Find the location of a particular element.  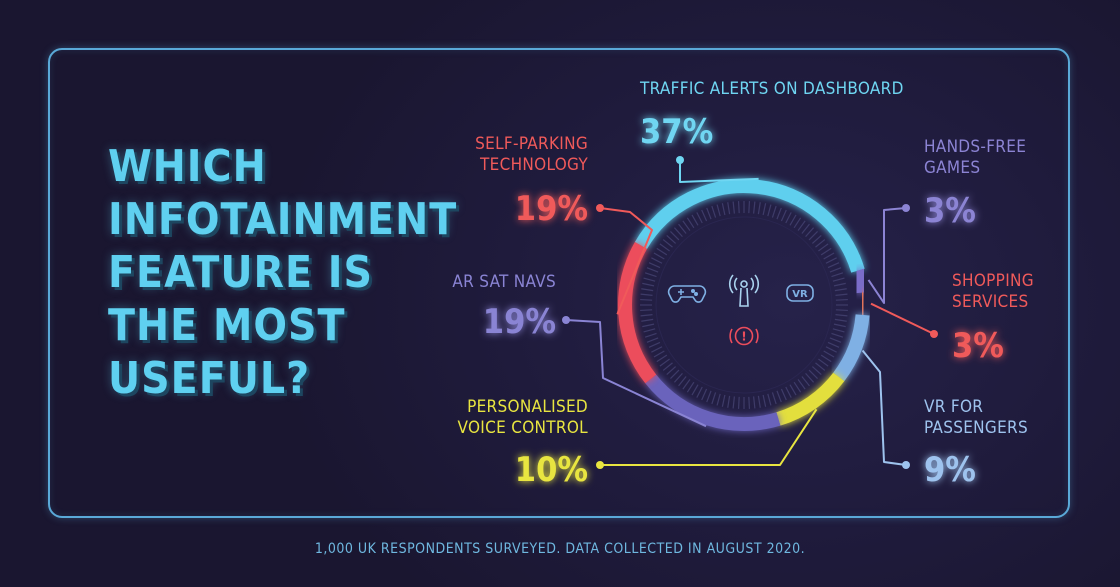

voice-antenna-icon is located at coordinates (744, 290).